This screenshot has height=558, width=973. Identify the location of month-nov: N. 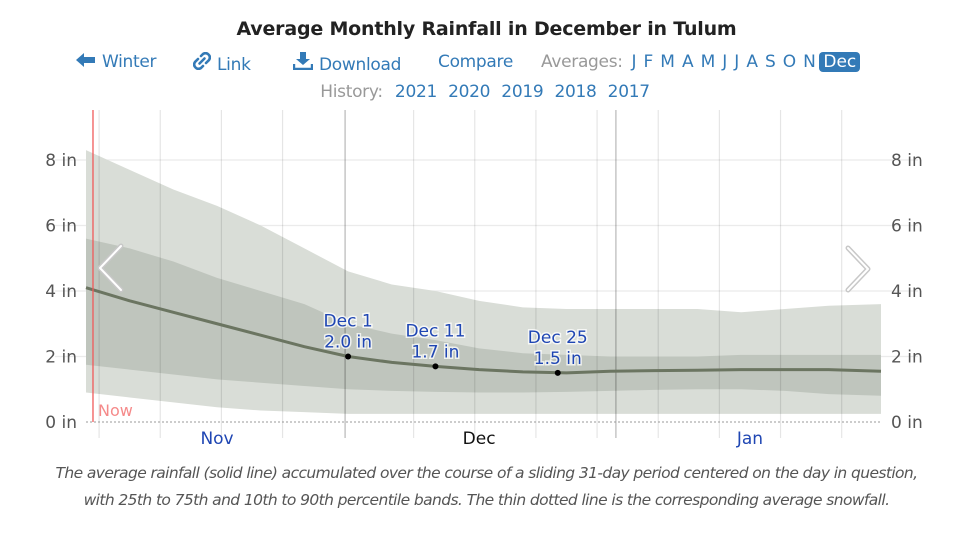
(809, 62).